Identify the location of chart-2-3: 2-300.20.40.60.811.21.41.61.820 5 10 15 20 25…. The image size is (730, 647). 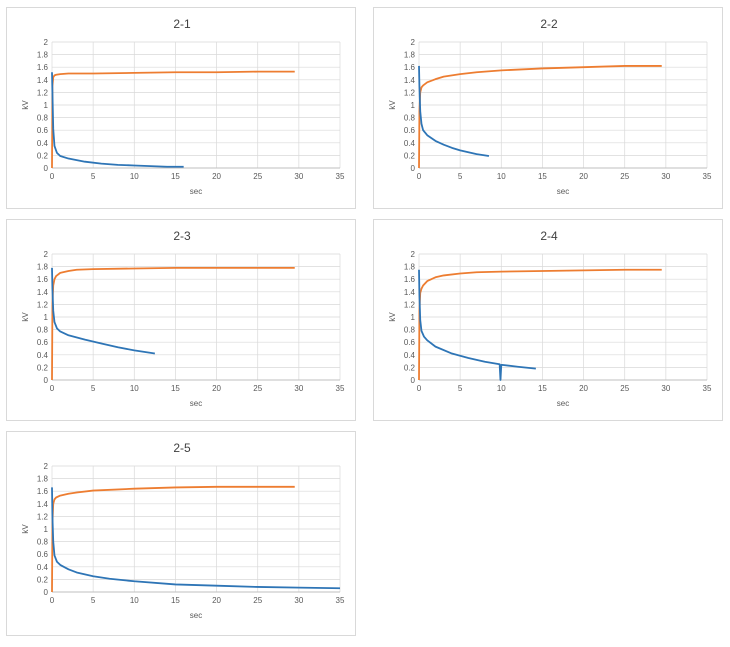
(183, 318).